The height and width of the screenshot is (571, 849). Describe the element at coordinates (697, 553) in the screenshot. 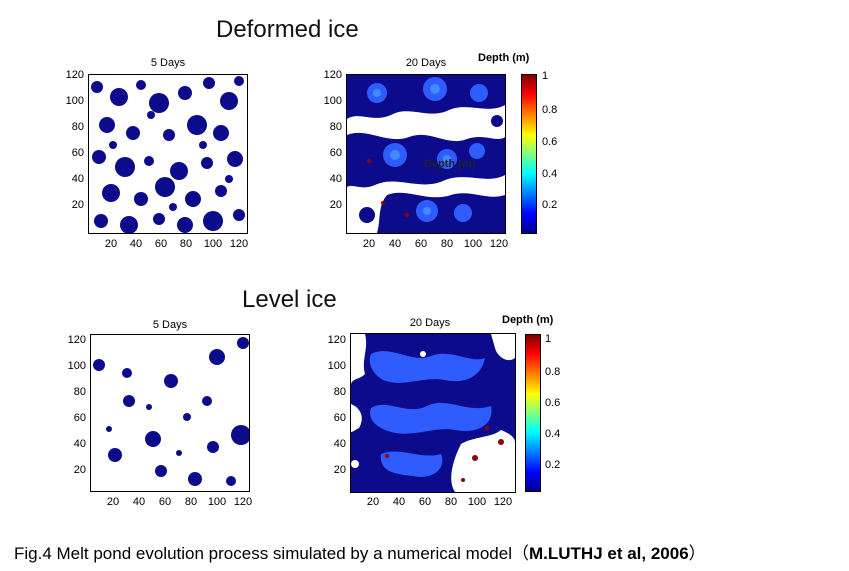

I see `caption-close: ）` at that location.